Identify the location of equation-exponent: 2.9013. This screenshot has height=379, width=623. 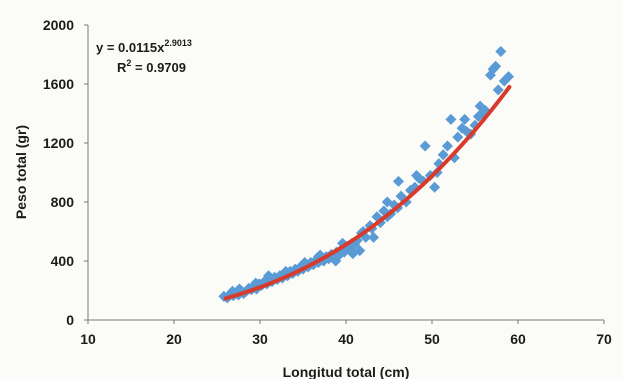
(178, 43).